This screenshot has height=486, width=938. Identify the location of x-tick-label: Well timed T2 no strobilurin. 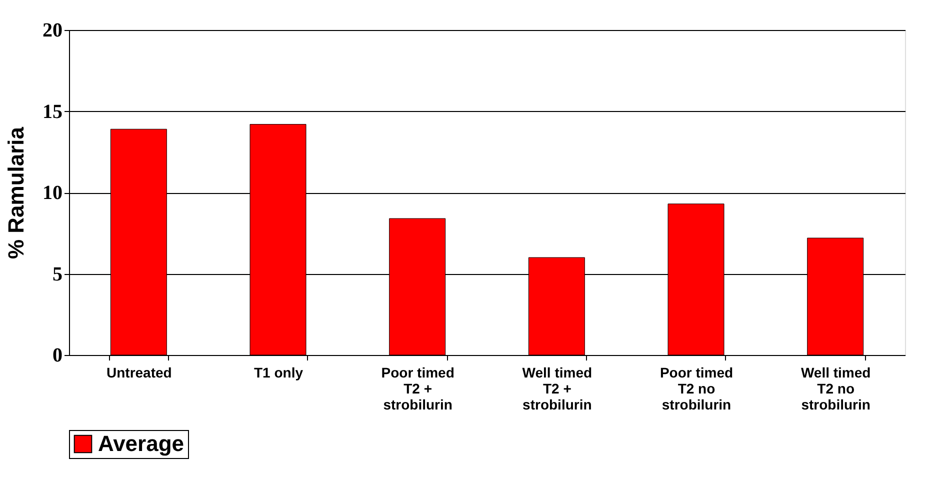
(835, 388).